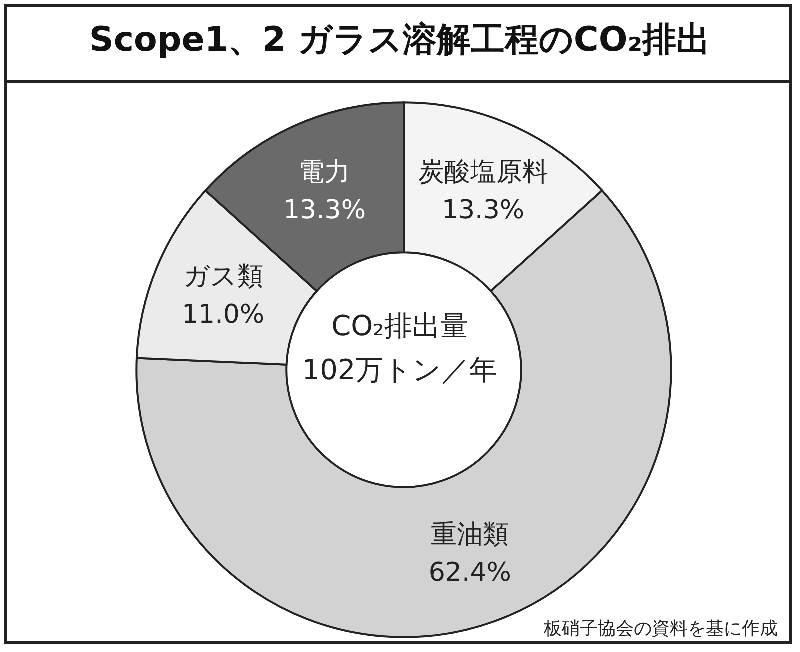 The image size is (800, 652). I want to click on text: CO₂排出量, so click(400, 326).